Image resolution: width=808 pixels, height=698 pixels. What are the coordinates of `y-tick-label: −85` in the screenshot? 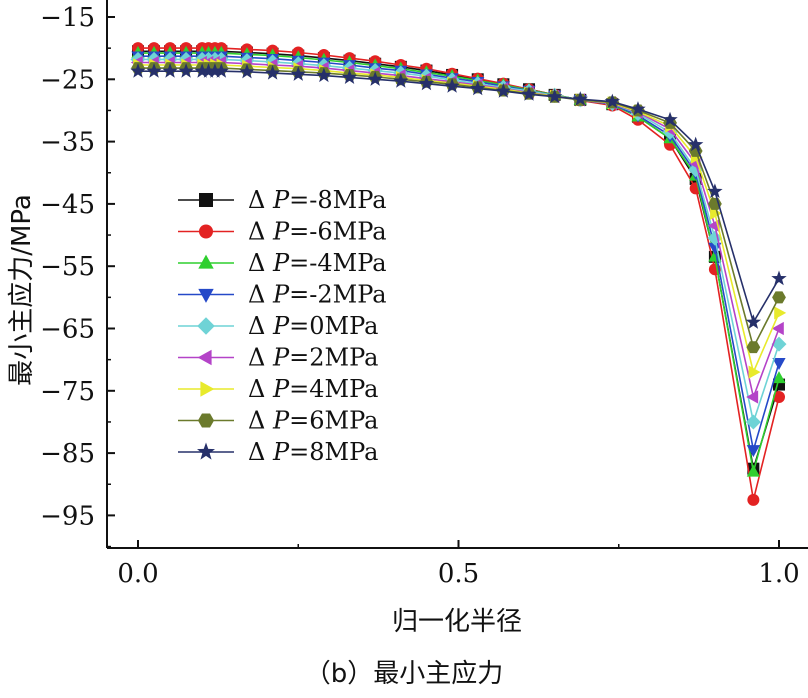 It's located at (67, 454).